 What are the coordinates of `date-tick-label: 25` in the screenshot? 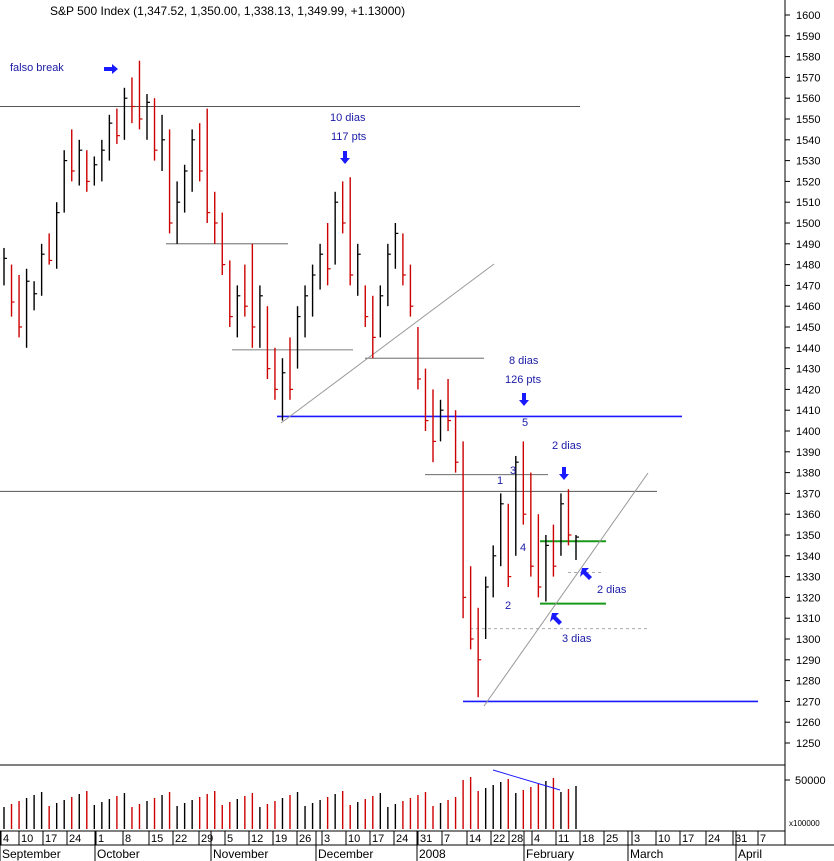 It's located at (612, 839).